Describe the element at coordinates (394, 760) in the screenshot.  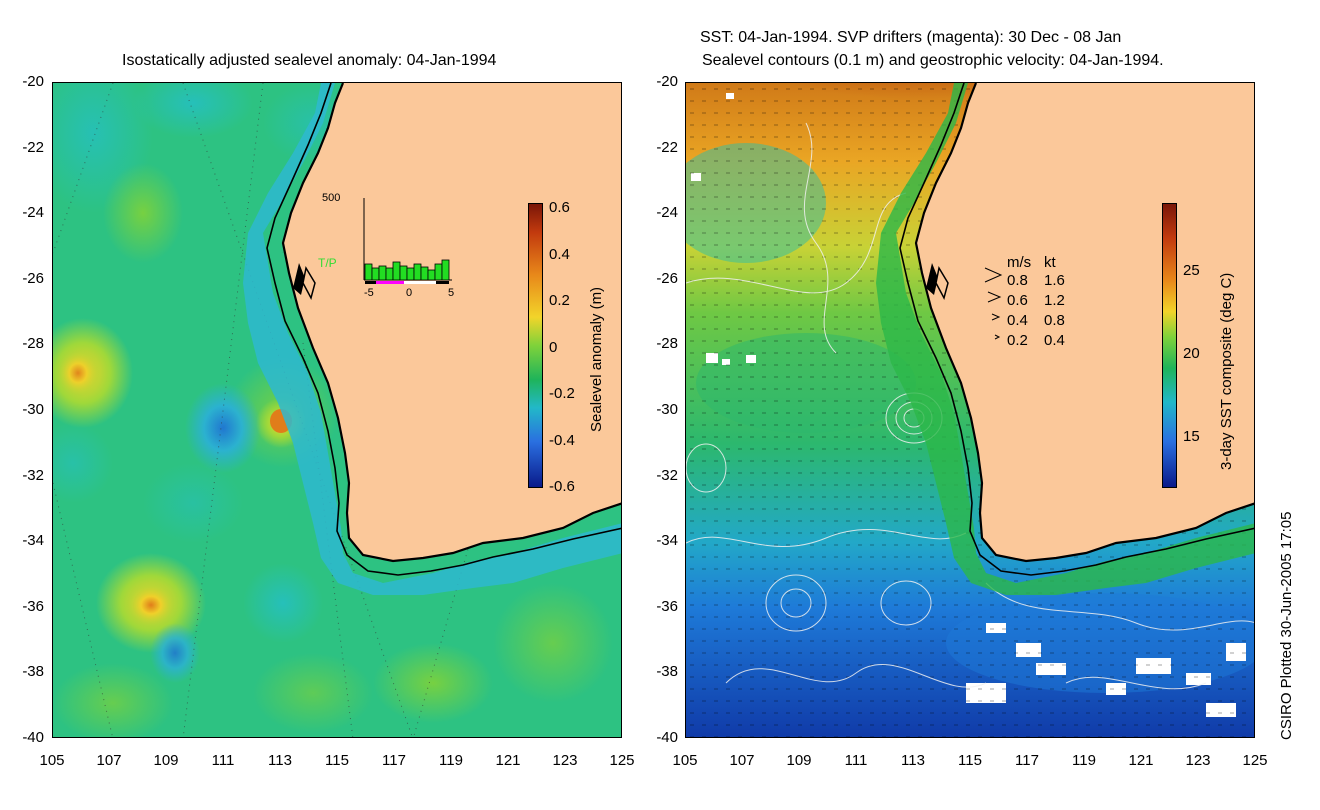
I see `left-x-tick-6: 117` at that location.